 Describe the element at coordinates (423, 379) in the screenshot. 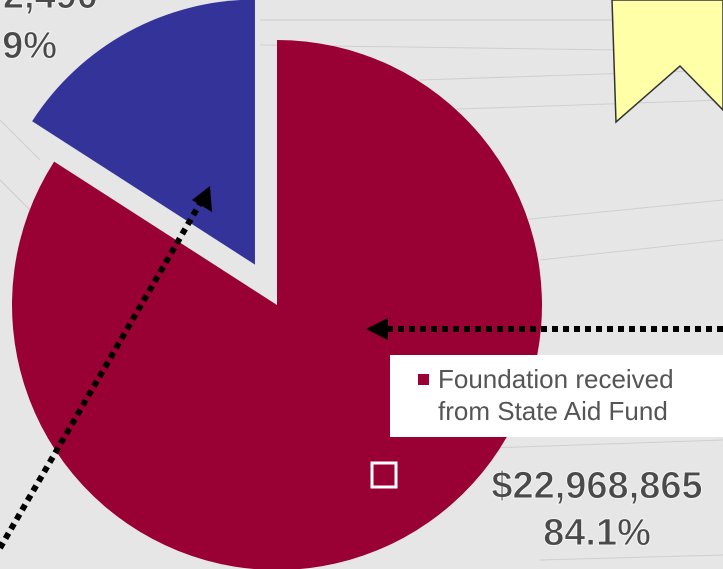

I see `legend-marker` at that location.